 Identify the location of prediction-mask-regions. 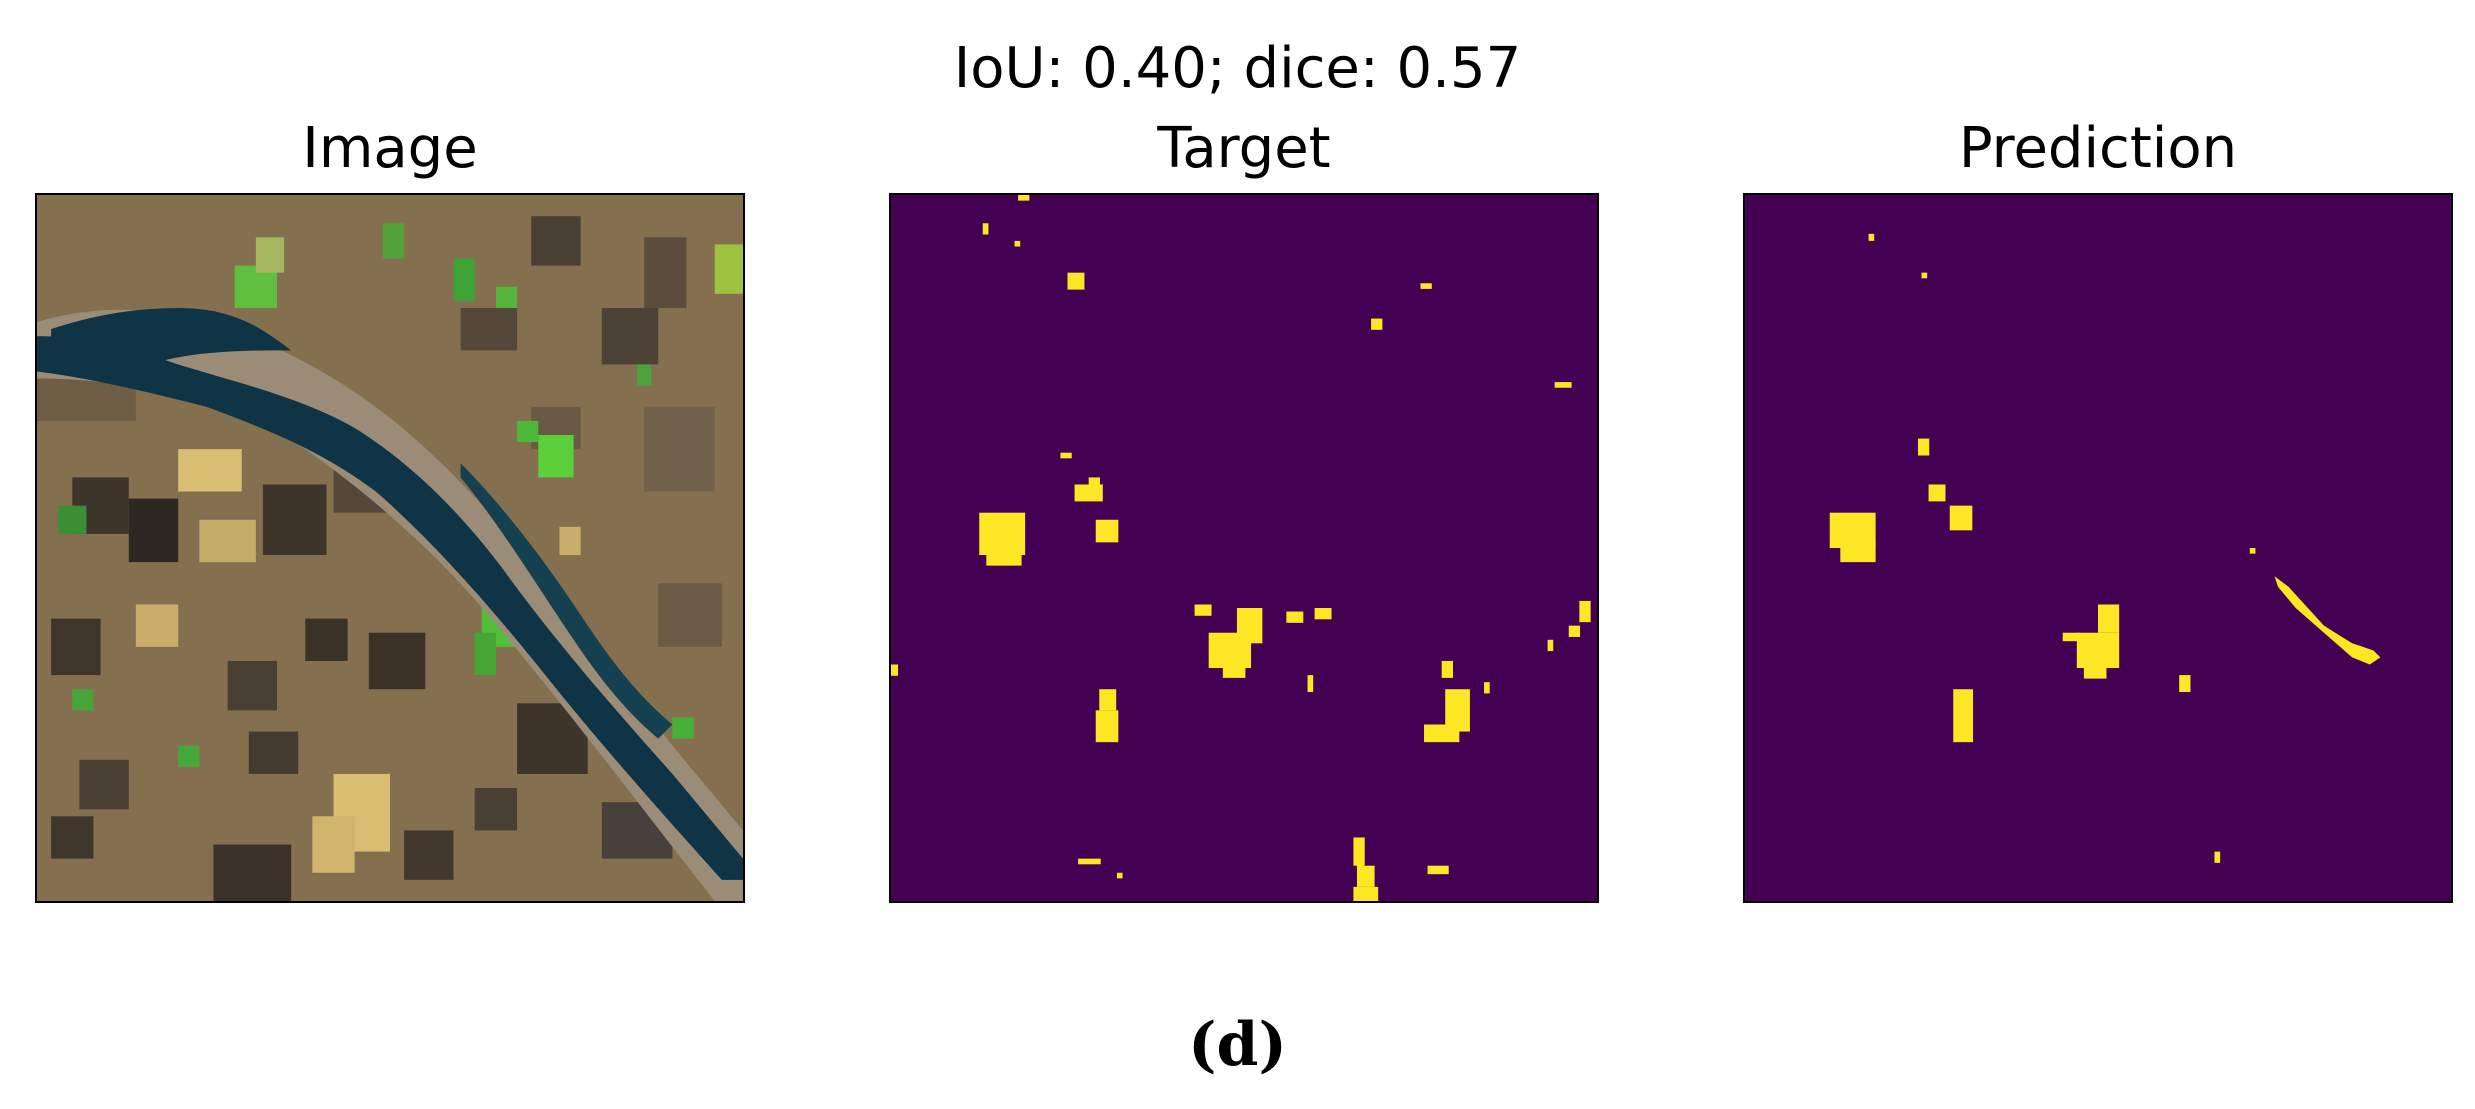
(2105, 548).